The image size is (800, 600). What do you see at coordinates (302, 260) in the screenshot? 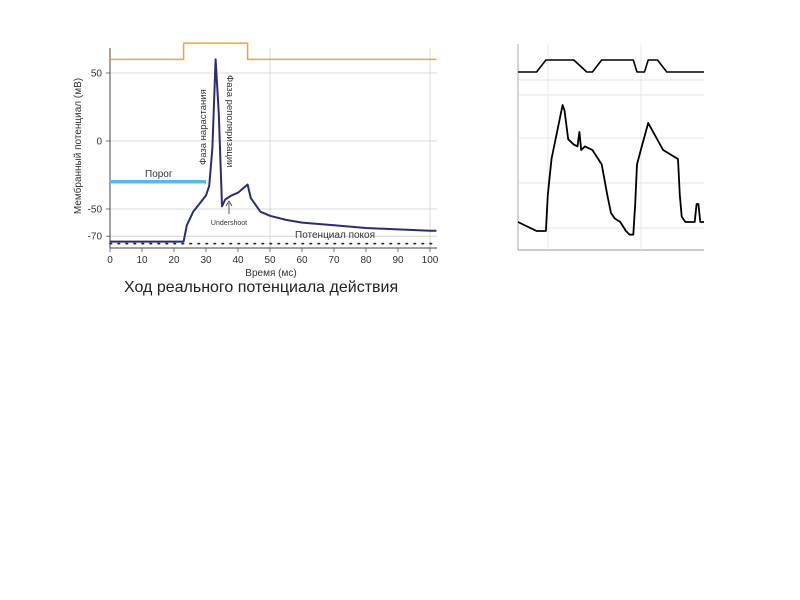
I see `x-tick-label: 60` at bounding box center [302, 260].